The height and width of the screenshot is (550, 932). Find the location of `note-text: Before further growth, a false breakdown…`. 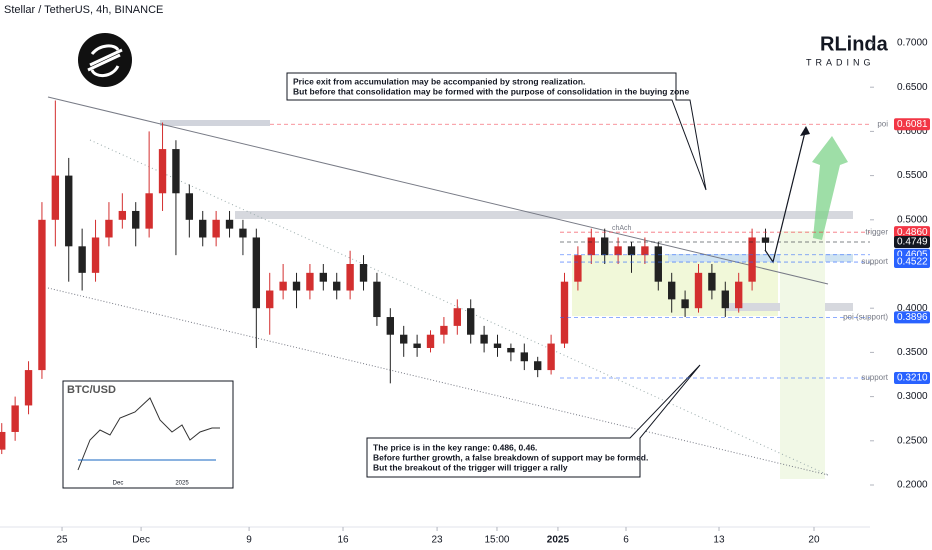

note-text: Before further growth, a false breakdown… is located at coordinates (510, 457).